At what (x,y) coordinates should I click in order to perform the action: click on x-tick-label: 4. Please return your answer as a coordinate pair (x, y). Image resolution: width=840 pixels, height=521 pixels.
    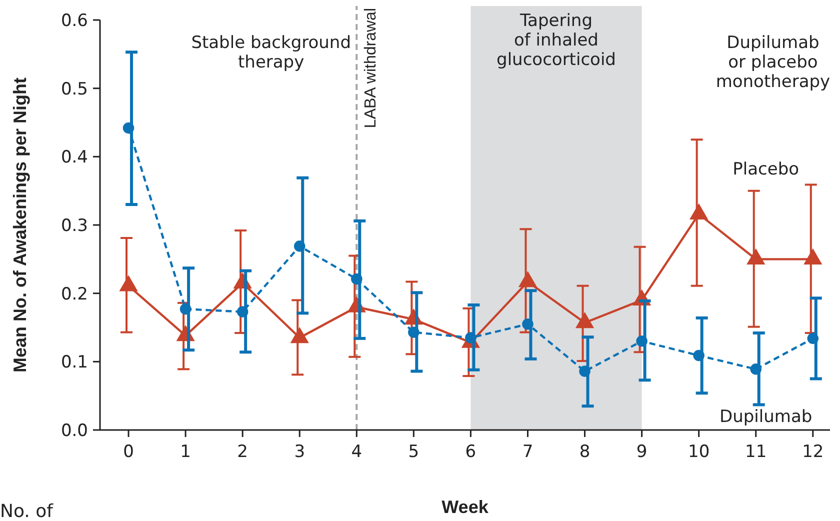
    Looking at the image, I should click on (356, 452).